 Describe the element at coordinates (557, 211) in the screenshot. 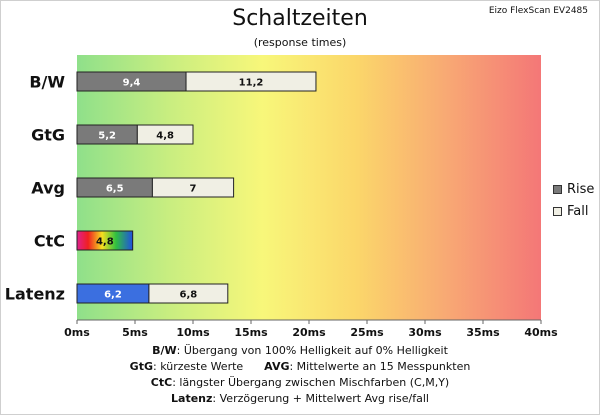

I see `legend-swatch-fall` at that location.